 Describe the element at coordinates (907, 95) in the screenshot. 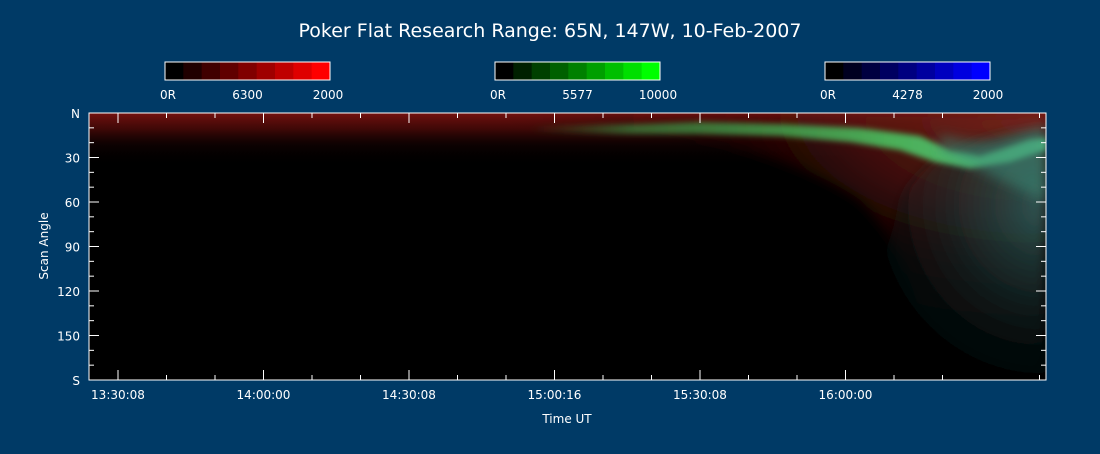

I see `colorbar-mid-label: 4278` at that location.